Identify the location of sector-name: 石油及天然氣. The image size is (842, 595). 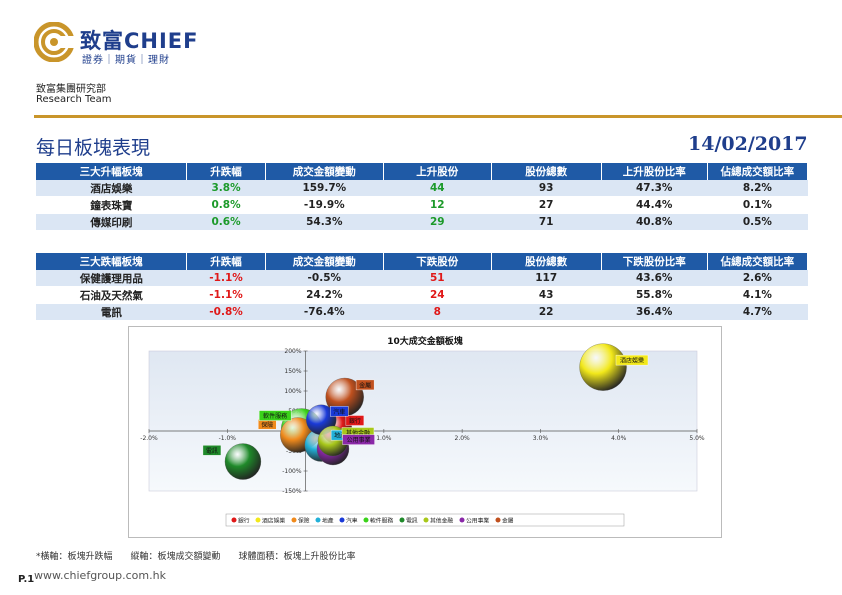
(111, 295).